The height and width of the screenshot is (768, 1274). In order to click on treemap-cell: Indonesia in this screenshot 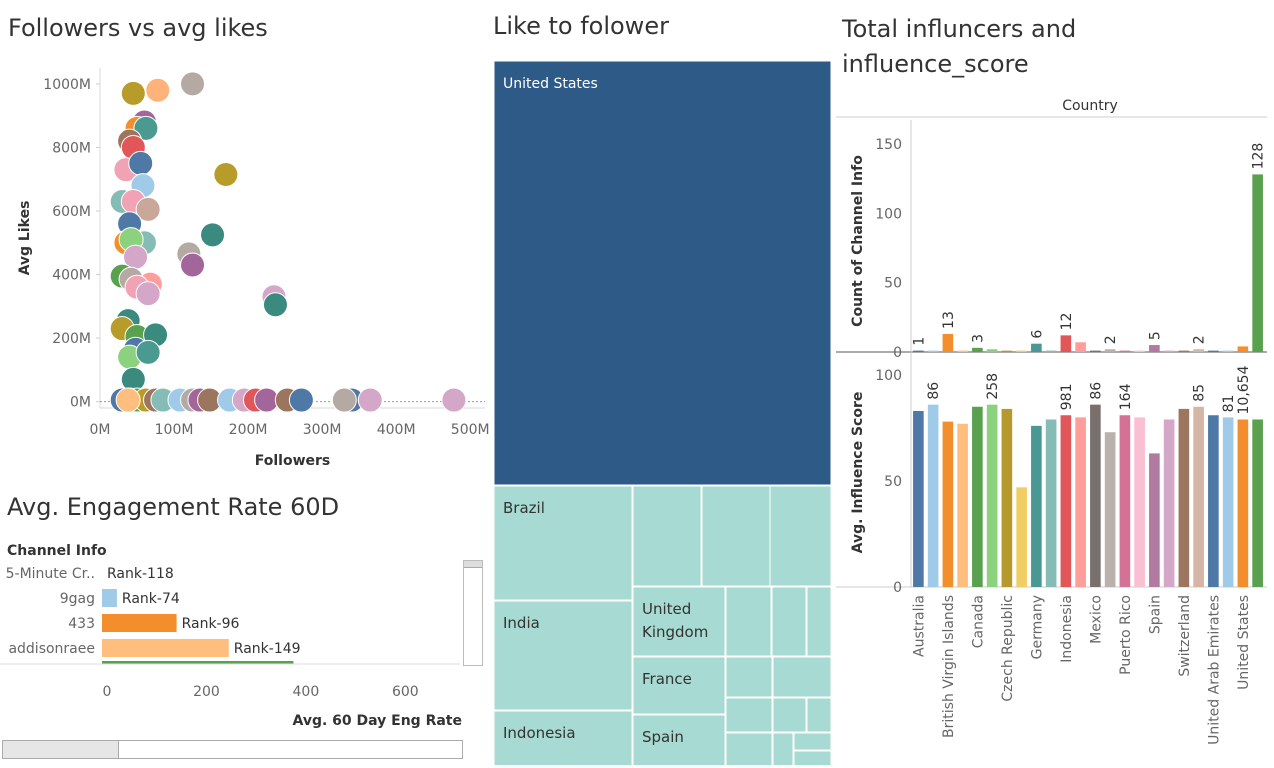, I will do `click(563, 737)`.